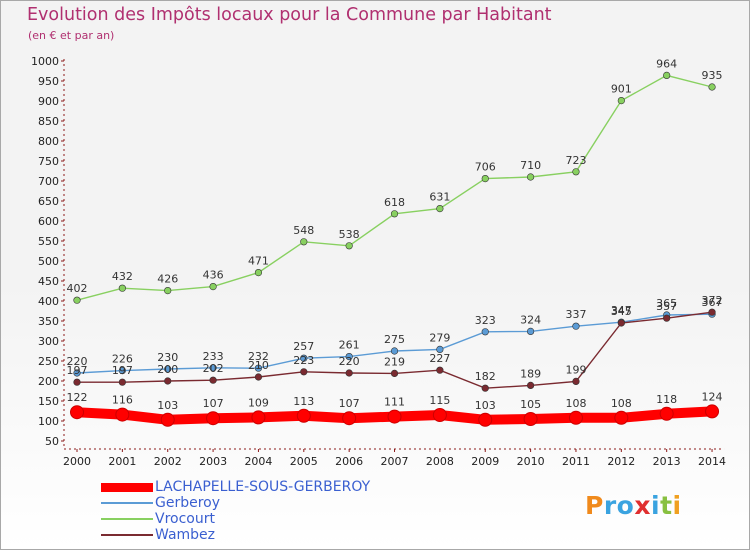  Describe the element at coordinates (258, 402) in the screenshot. I see `data-label: 109` at that location.